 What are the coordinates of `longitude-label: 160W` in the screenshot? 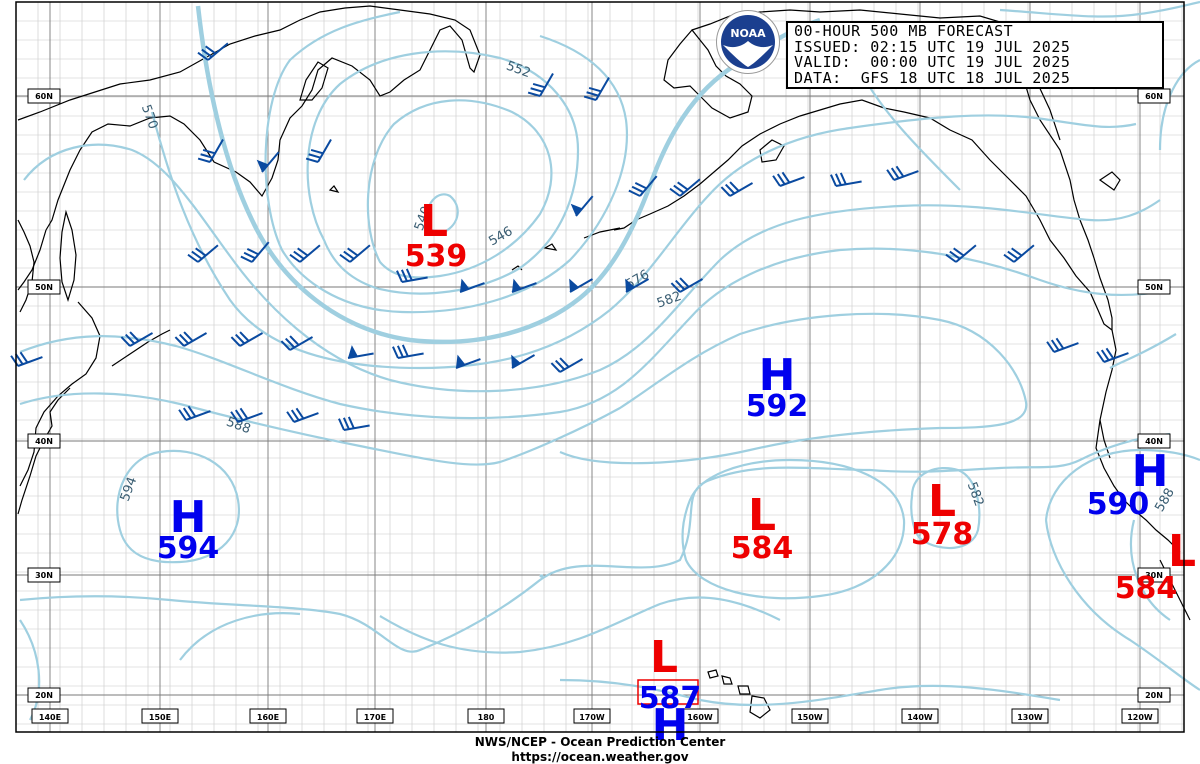 It's located at (700, 716).